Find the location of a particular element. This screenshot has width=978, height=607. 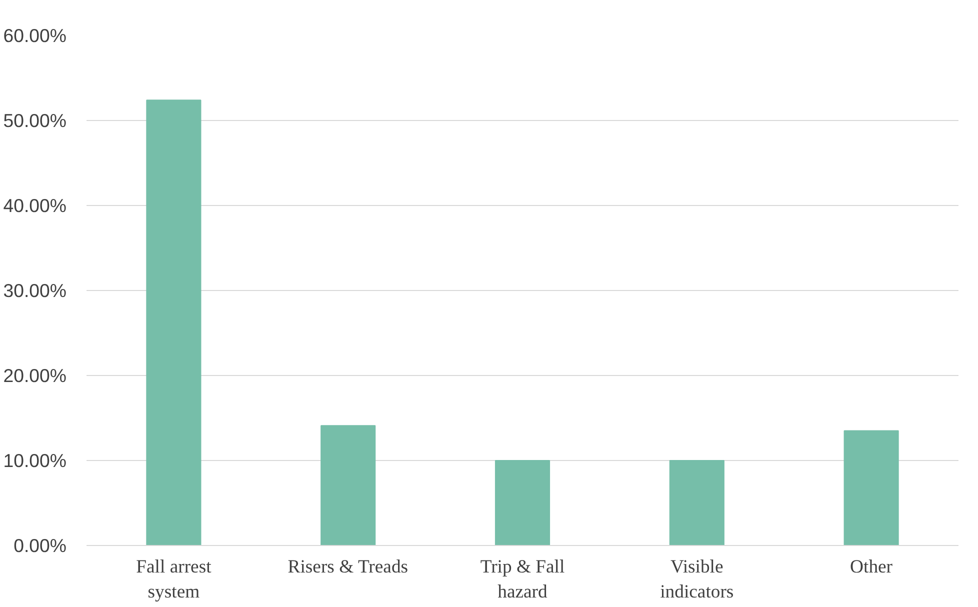

y-tick-label: 50.00% is located at coordinates (35, 120).